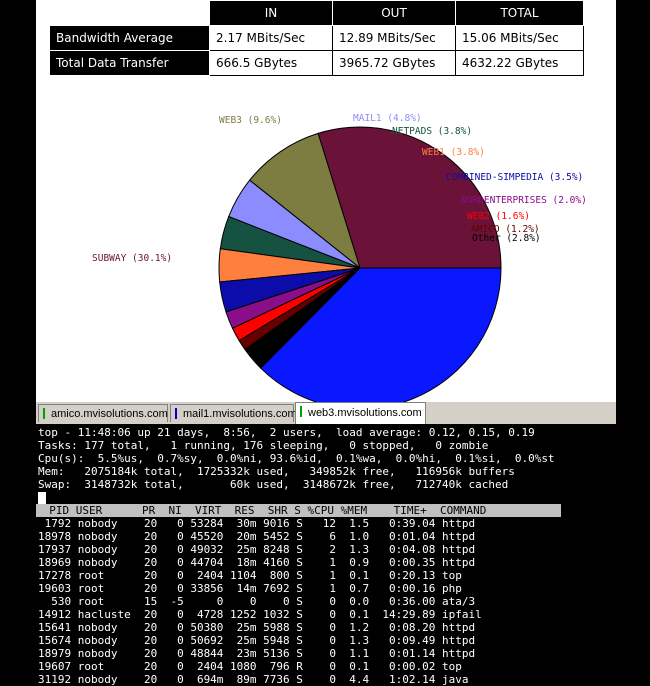 The width and height of the screenshot is (650, 686). What do you see at coordinates (129, 13) in the screenshot?
I see `empty-header-cell` at bounding box center [129, 13].